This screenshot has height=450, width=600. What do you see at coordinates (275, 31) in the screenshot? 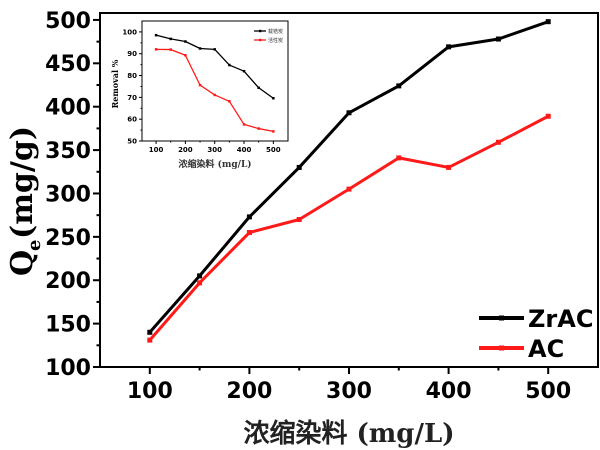
I see `inset-legend-label-0: 载锆炭` at bounding box center [275, 31].